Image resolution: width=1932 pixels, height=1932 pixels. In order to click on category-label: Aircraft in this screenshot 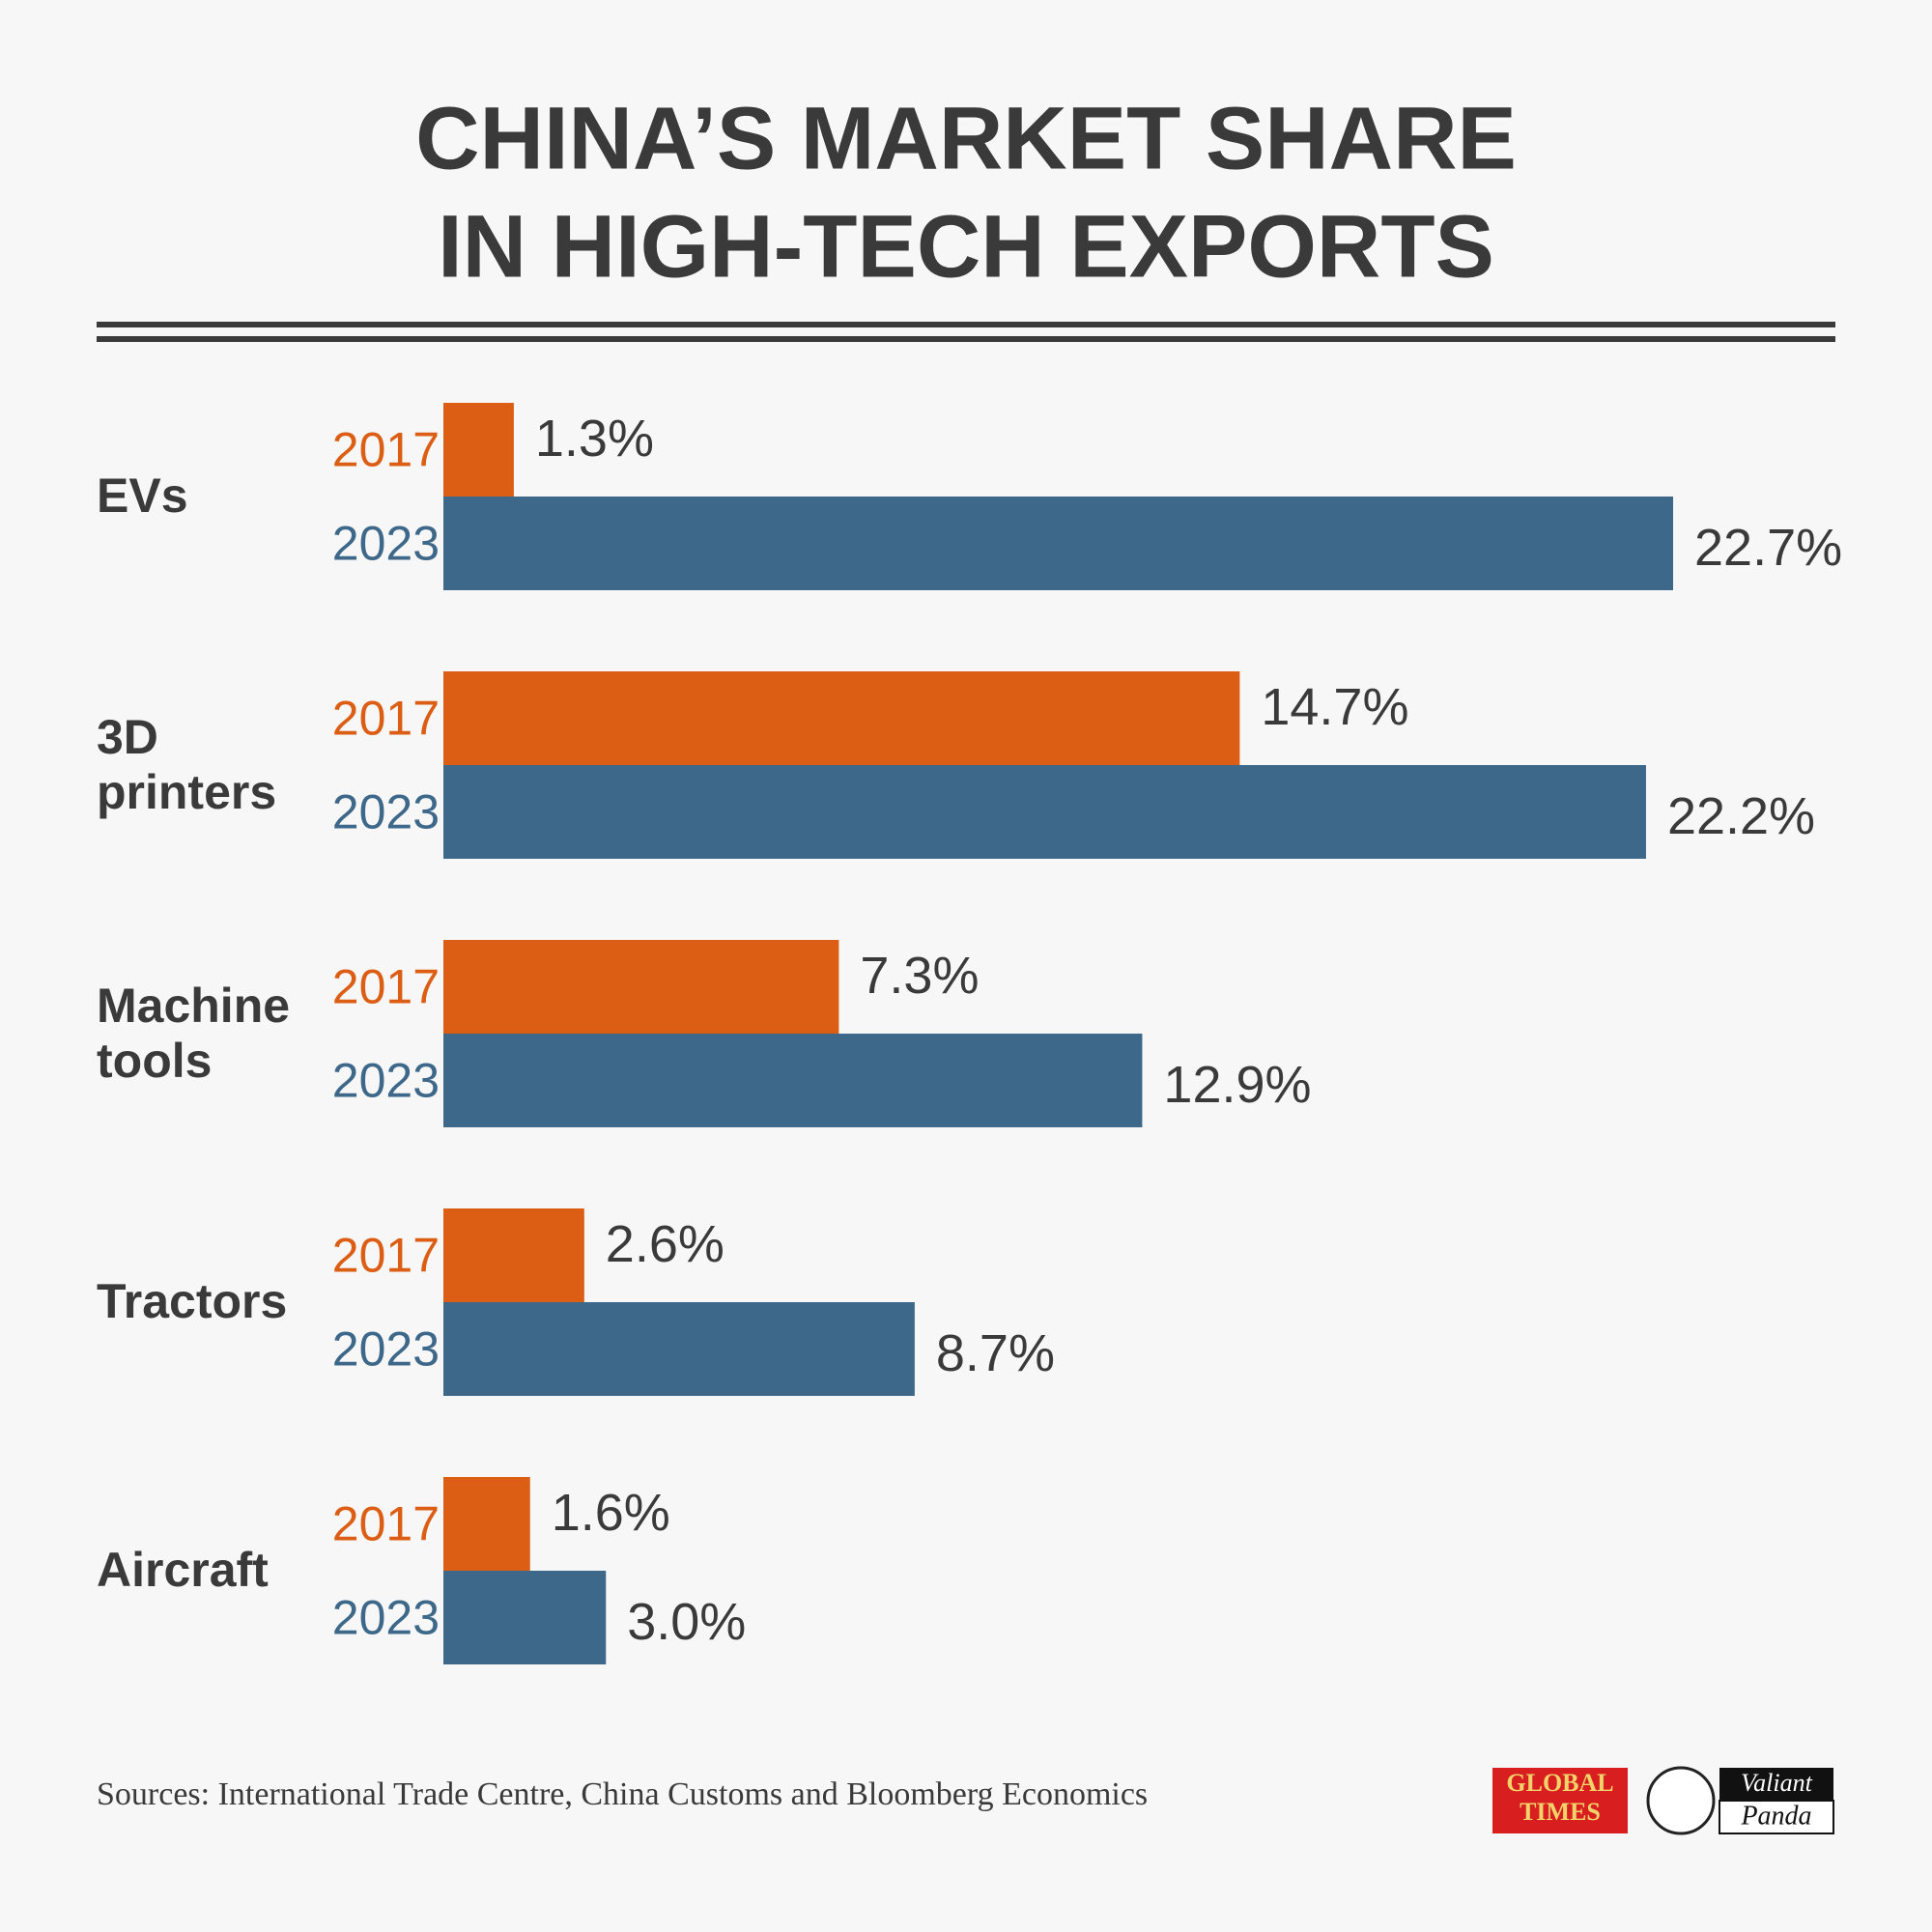, I will do `click(183, 1570)`.